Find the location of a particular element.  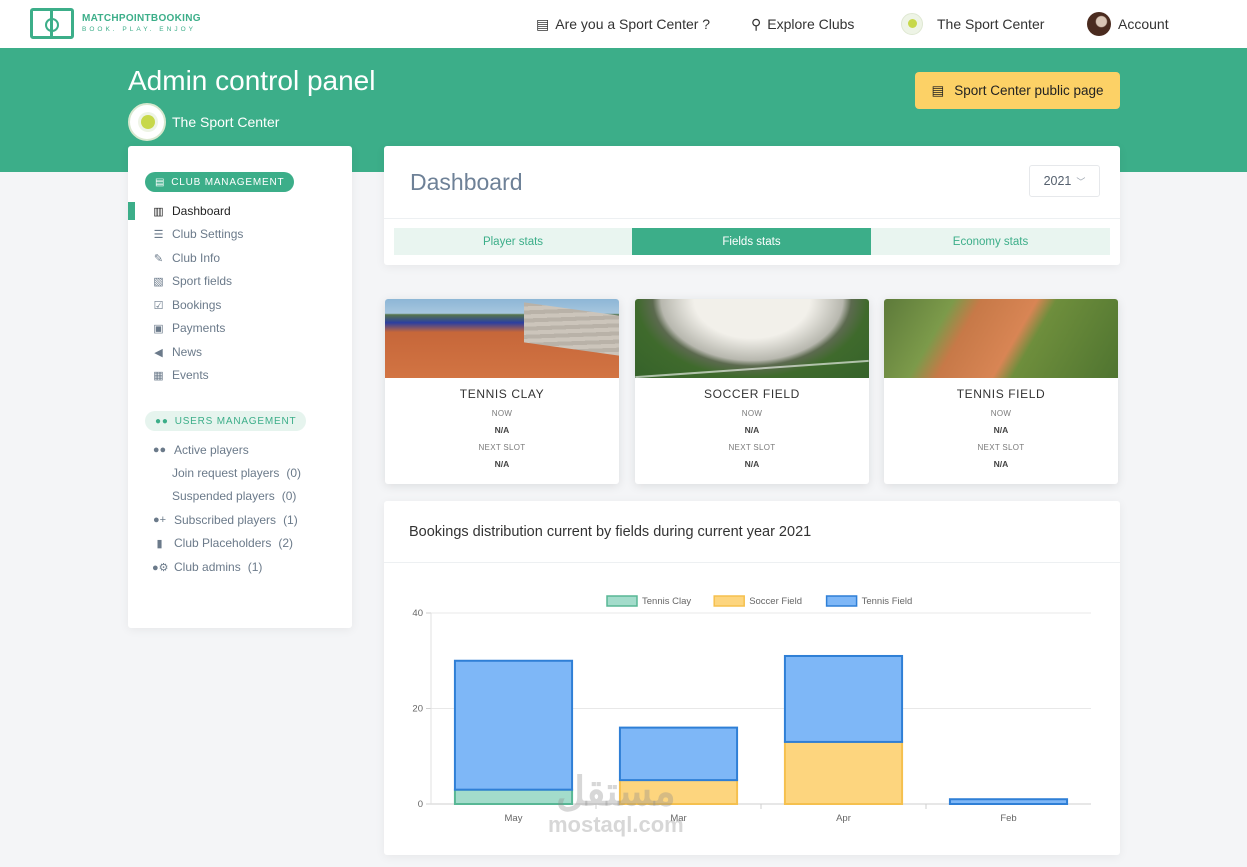

field-card-tennis-clay: TENNIS CLAY NOW N/A NEXT SLOT N/A is located at coordinates (502, 391).